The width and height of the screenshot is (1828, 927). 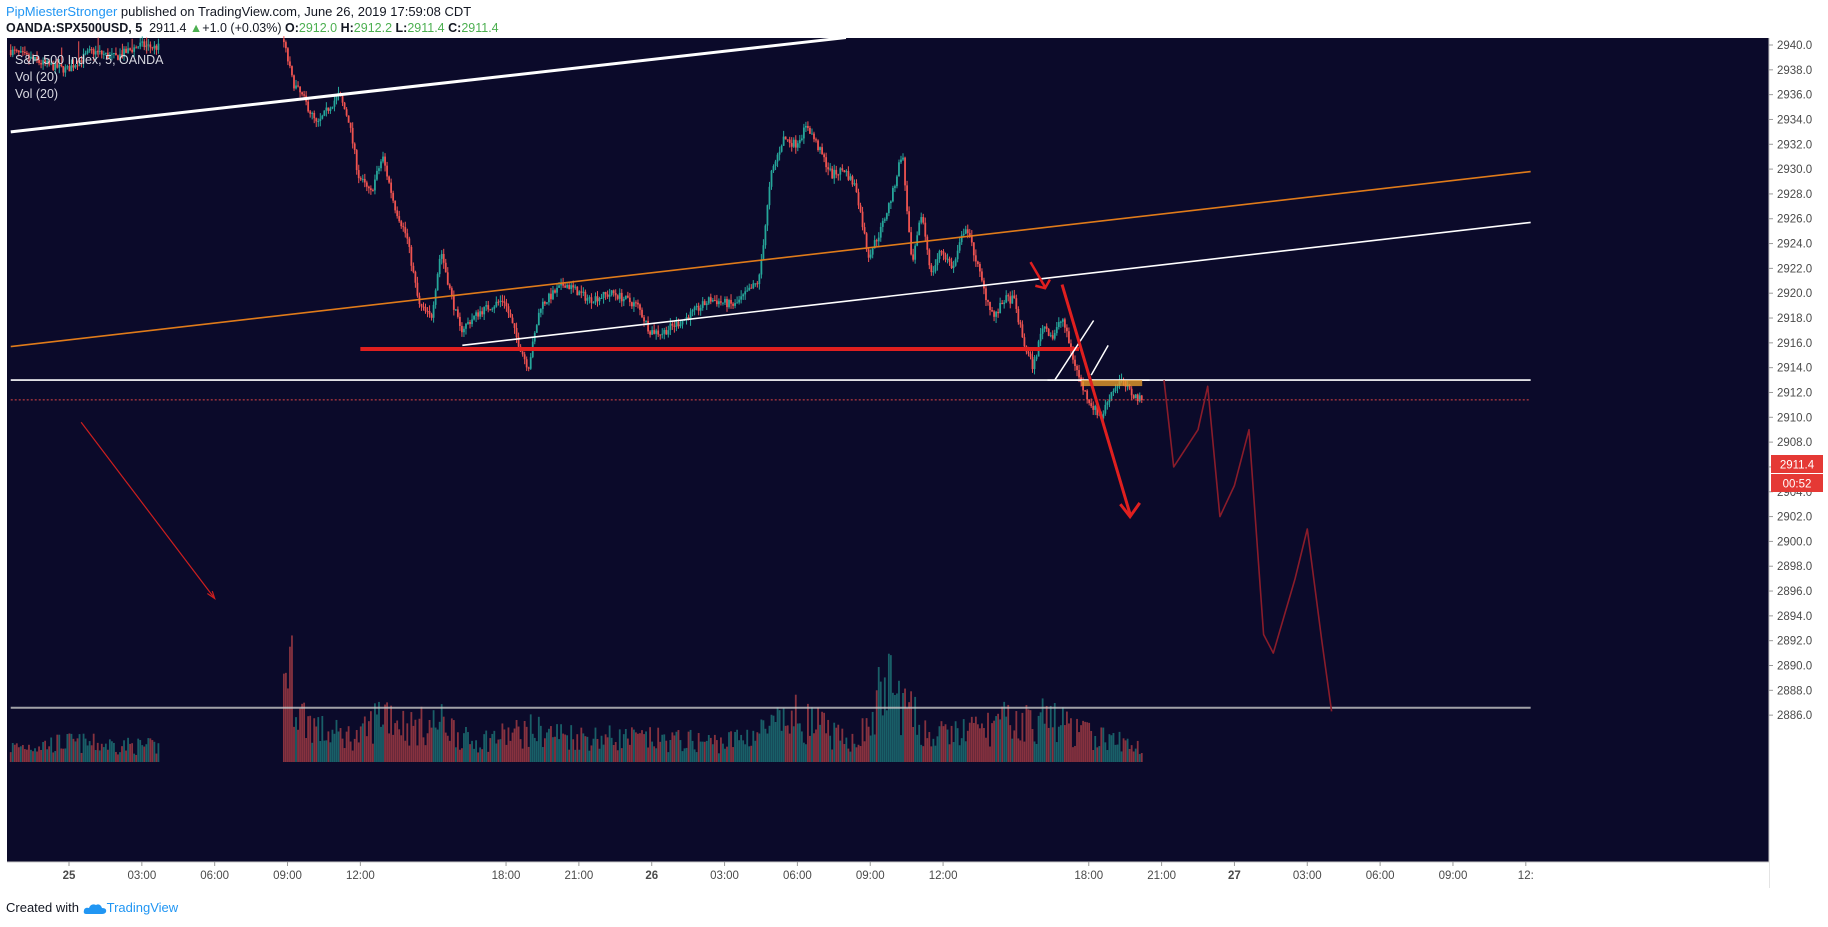 I want to click on author-link: PipMiesterStronger, so click(x=62, y=11).